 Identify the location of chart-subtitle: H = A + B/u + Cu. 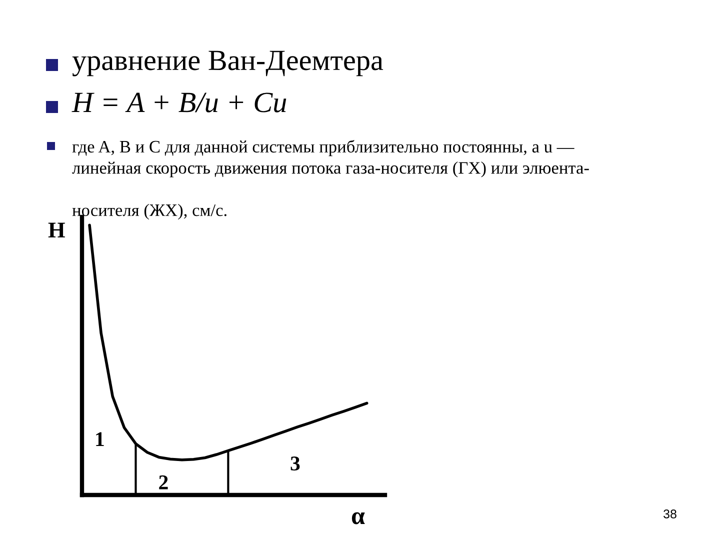
(179, 102).